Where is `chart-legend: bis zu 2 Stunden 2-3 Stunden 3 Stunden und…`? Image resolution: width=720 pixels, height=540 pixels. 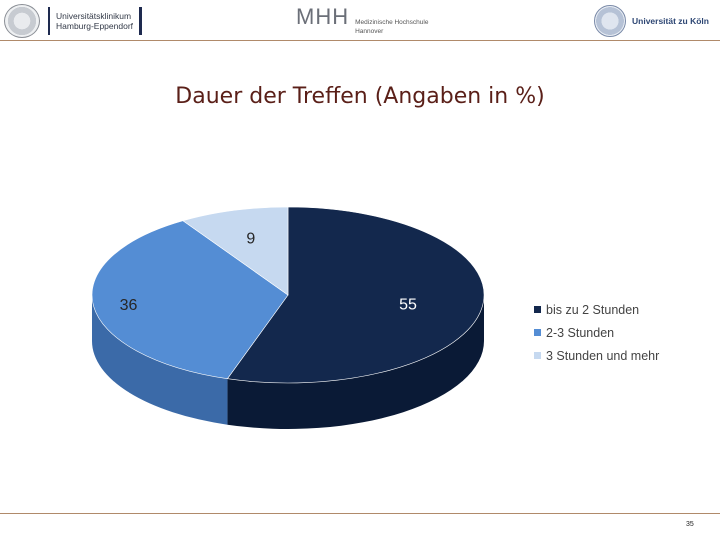 chart-legend: bis zu 2 Stunden 2-3 Stunden 3 Stunden und… is located at coordinates (596, 332).